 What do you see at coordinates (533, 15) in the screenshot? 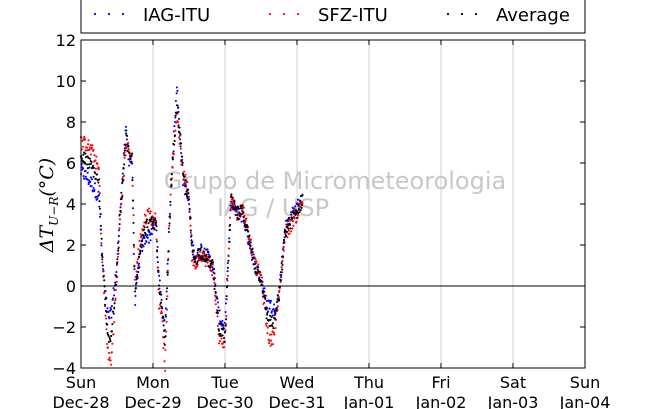
I see `legend-label: Average` at bounding box center [533, 15].